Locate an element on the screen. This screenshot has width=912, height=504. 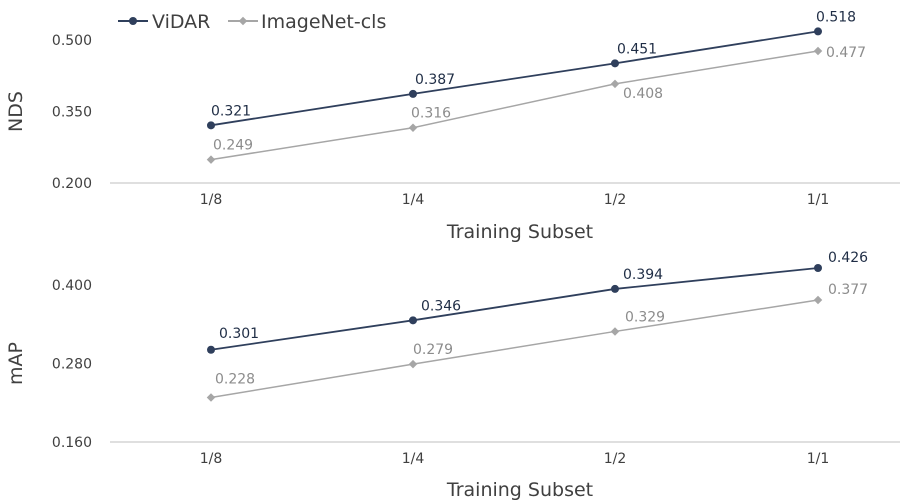
data-label: 0.426 is located at coordinates (848, 258).